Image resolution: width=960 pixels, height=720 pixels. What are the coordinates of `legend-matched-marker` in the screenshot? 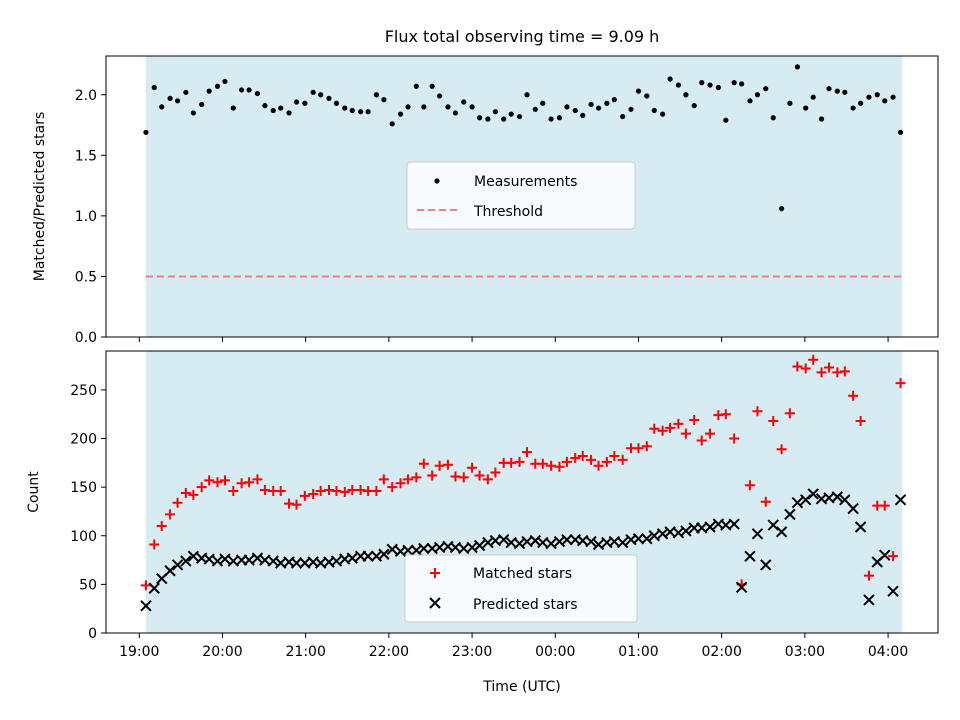 It's located at (435, 573).